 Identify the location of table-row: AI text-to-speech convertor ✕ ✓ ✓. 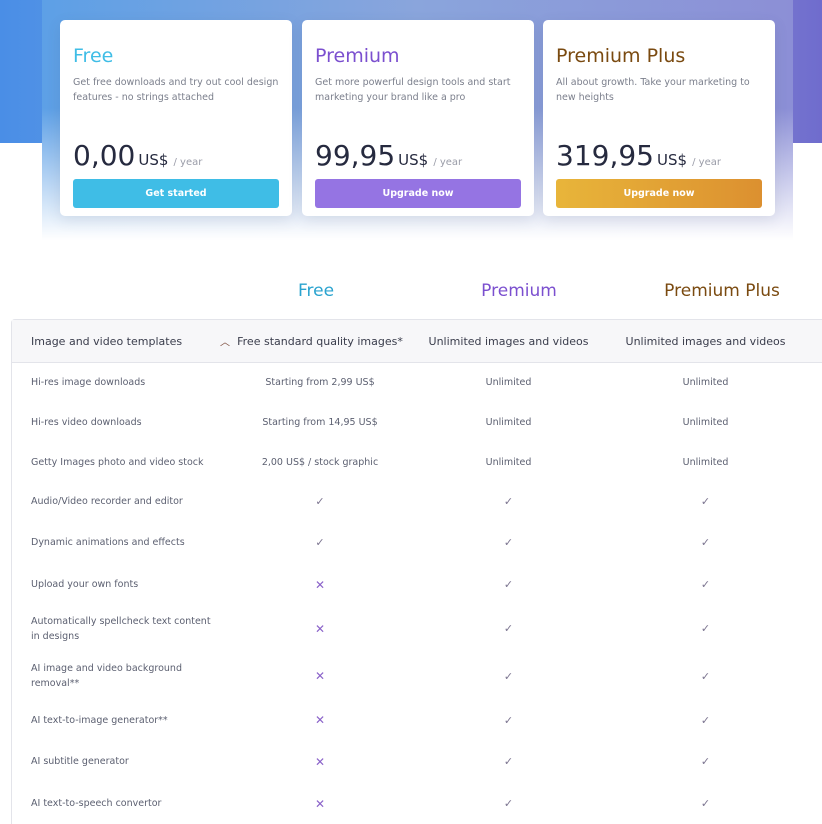
(417, 803).